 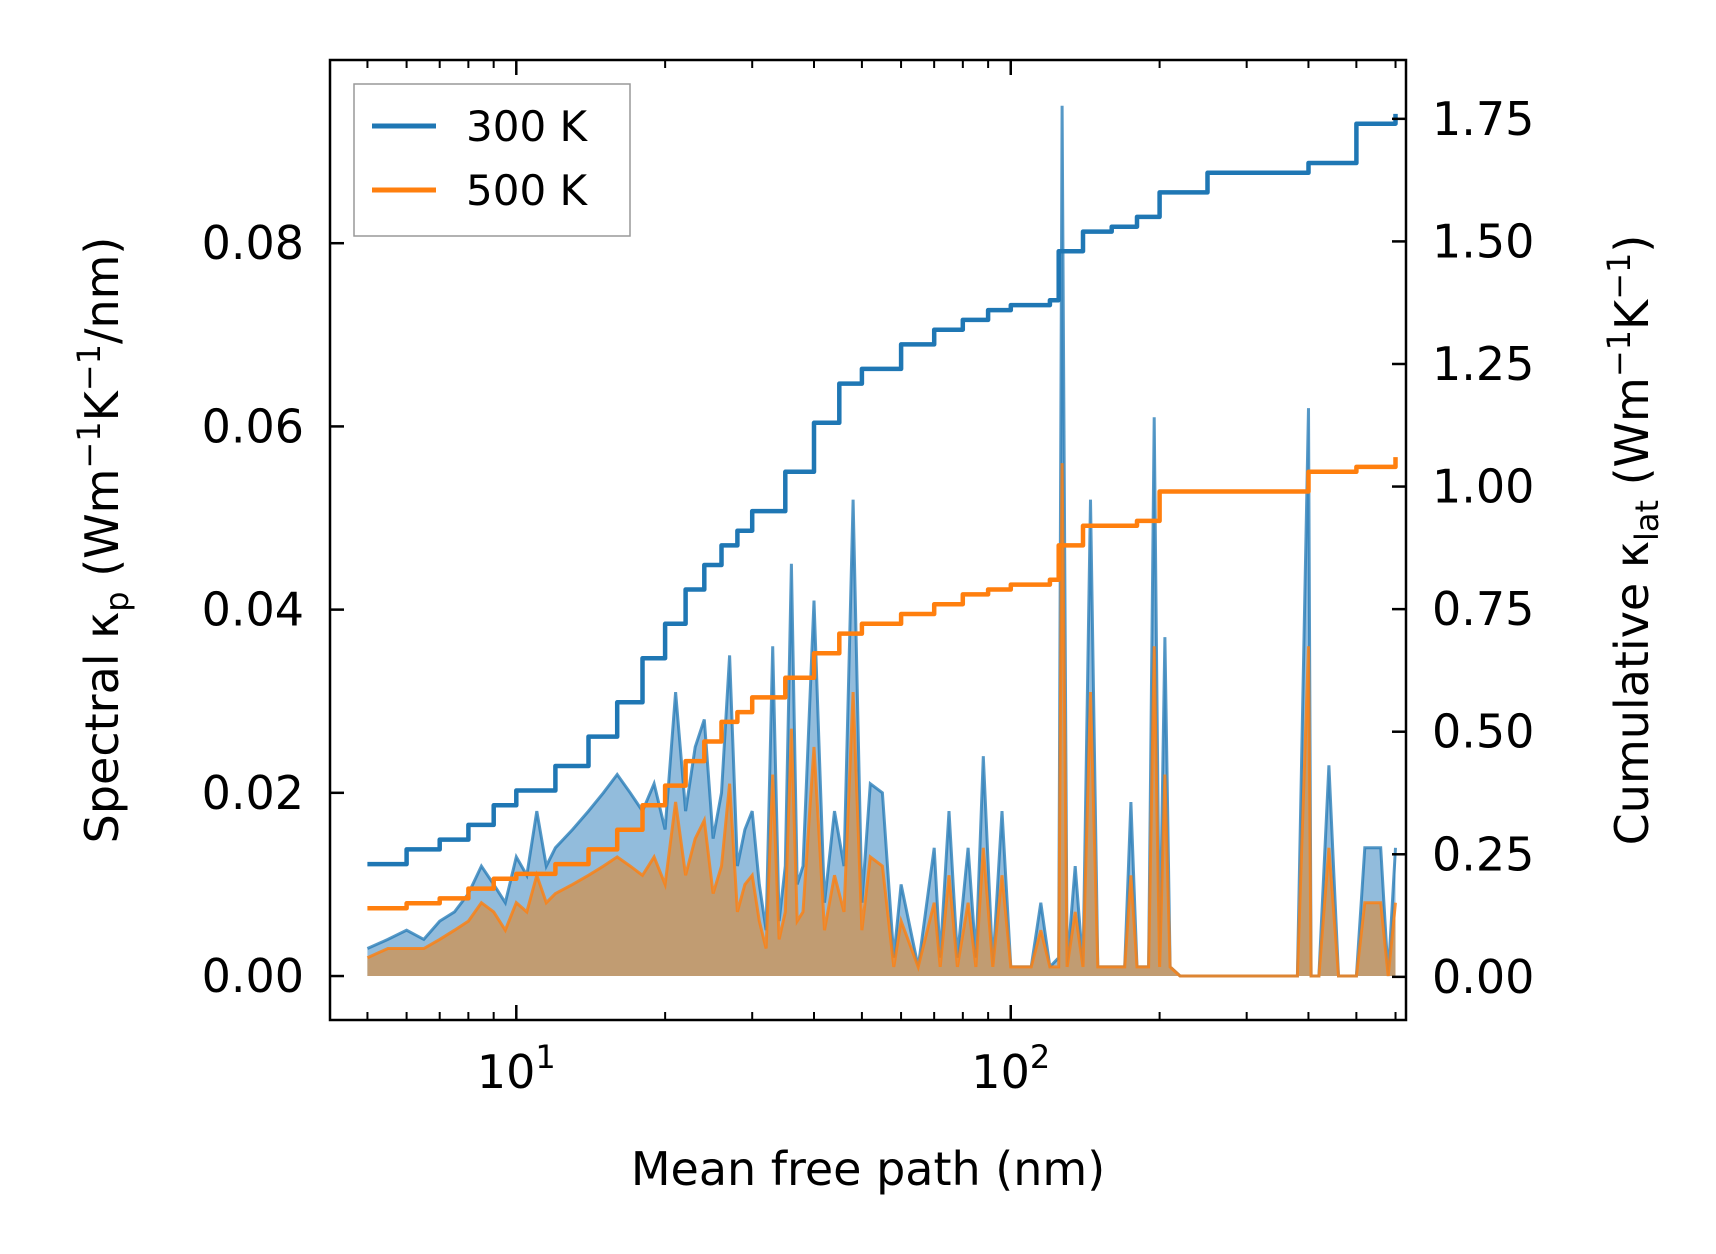 What do you see at coordinates (102, 530) in the screenshot?
I see `y-axis-left-title-units: (Wm` at bounding box center [102, 530].